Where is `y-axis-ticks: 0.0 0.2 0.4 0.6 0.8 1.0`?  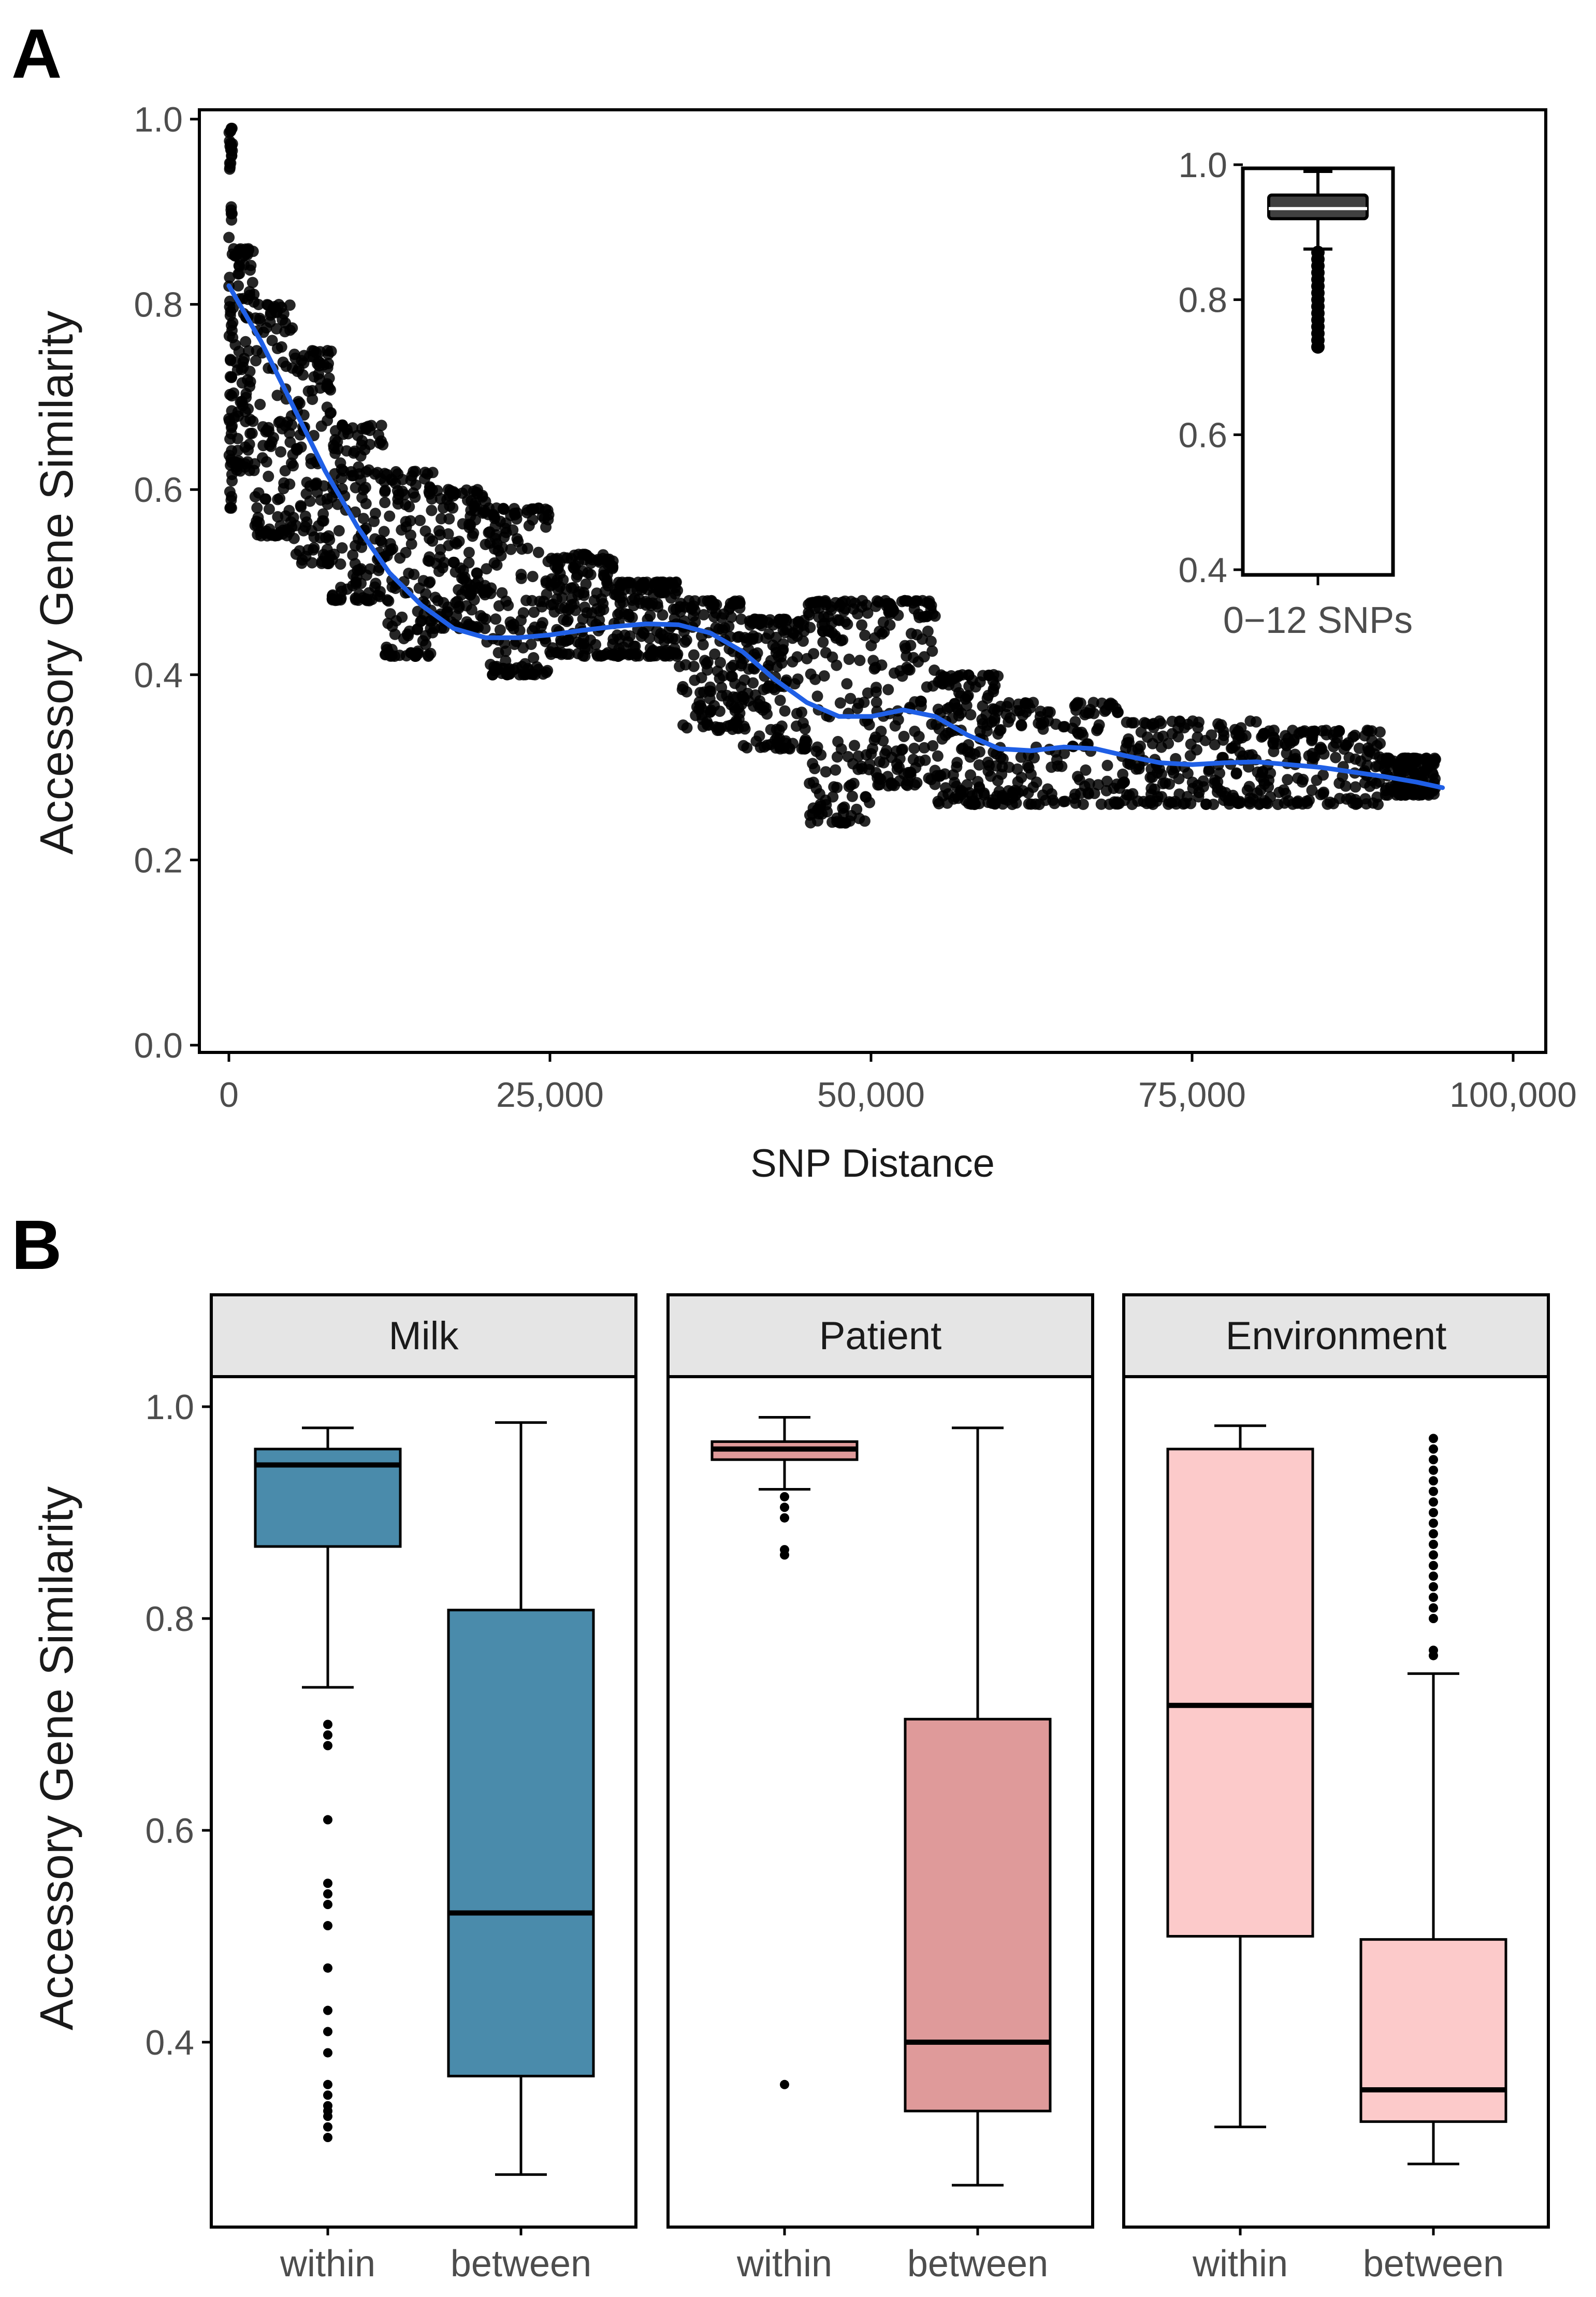
y-axis-ticks: 0.0 0.2 0.4 0.6 0.8 1.0 is located at coordinates (166, 583).